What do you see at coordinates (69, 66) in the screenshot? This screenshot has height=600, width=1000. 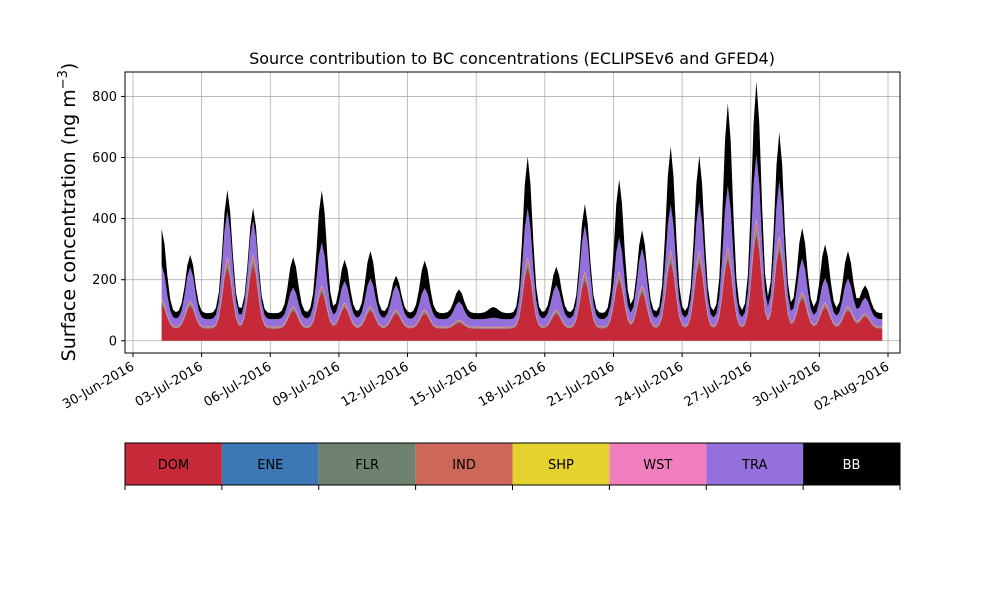 I see `y-axis-label-close: )` at bounding box center [69, 66].